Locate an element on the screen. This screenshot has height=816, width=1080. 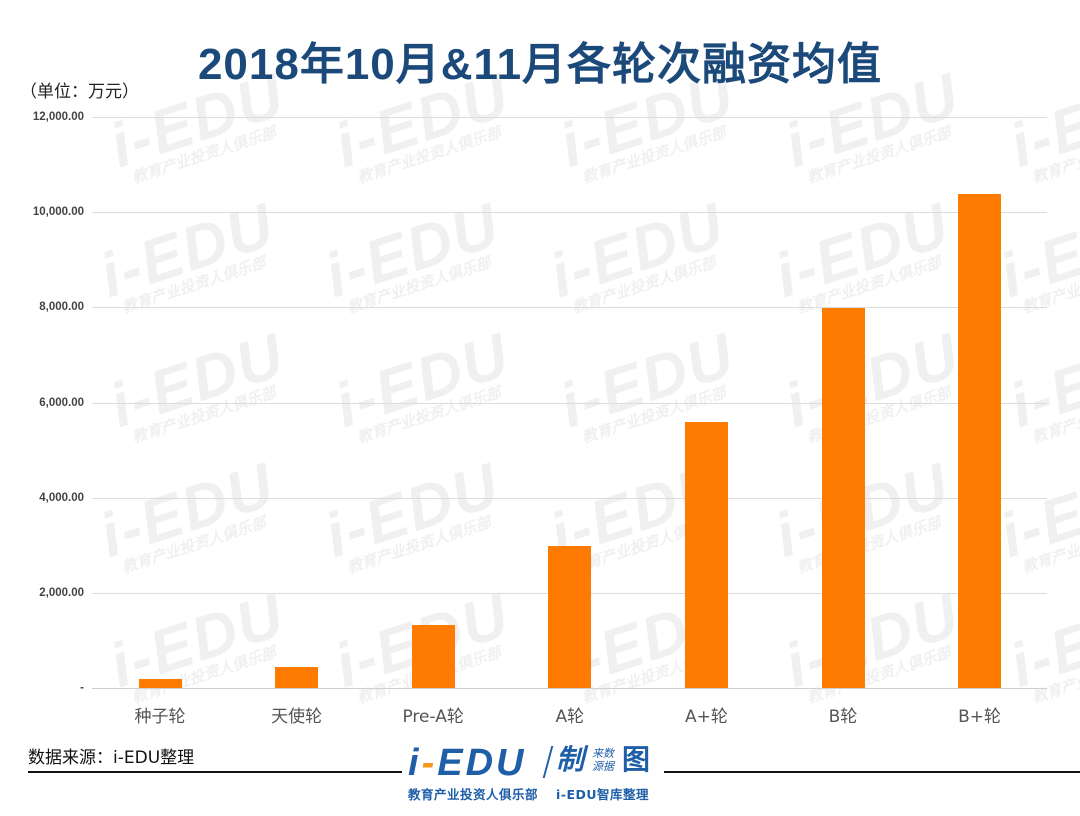
x-category-label: A+轮 is located at coordinates (706, 717).